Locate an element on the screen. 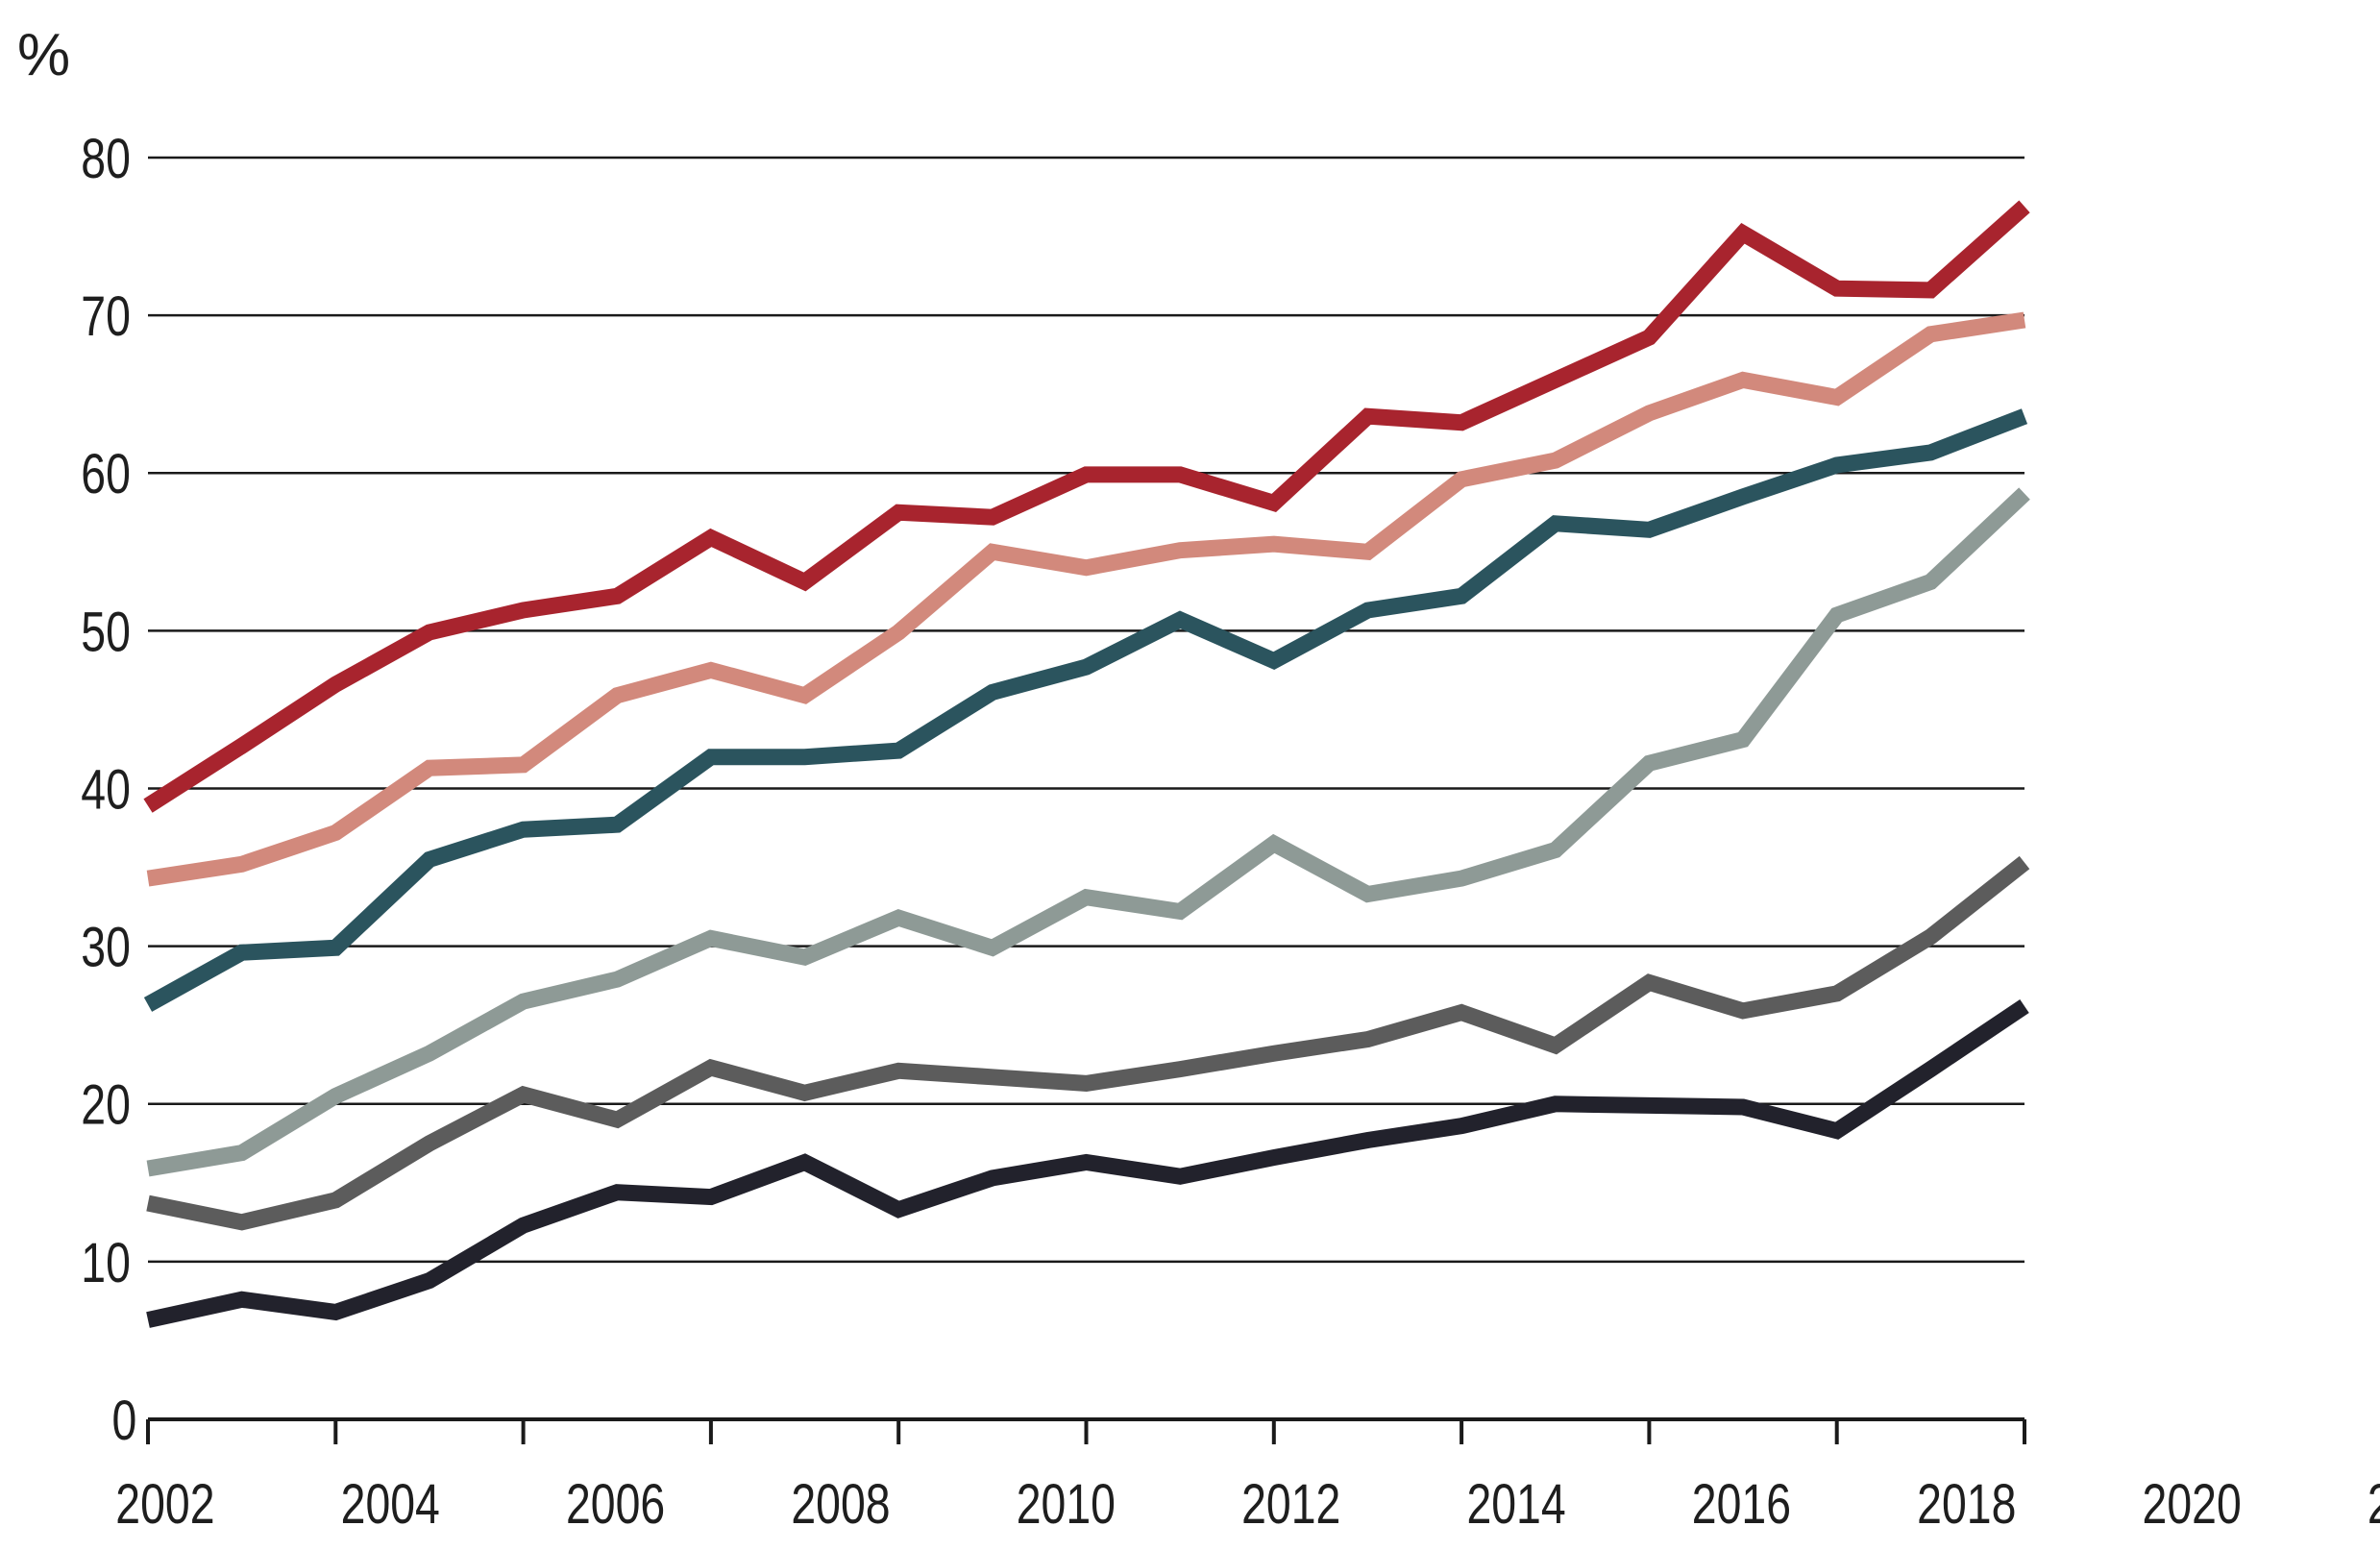  y-tick-label-50: 50 is located at coordinates (106, 632).